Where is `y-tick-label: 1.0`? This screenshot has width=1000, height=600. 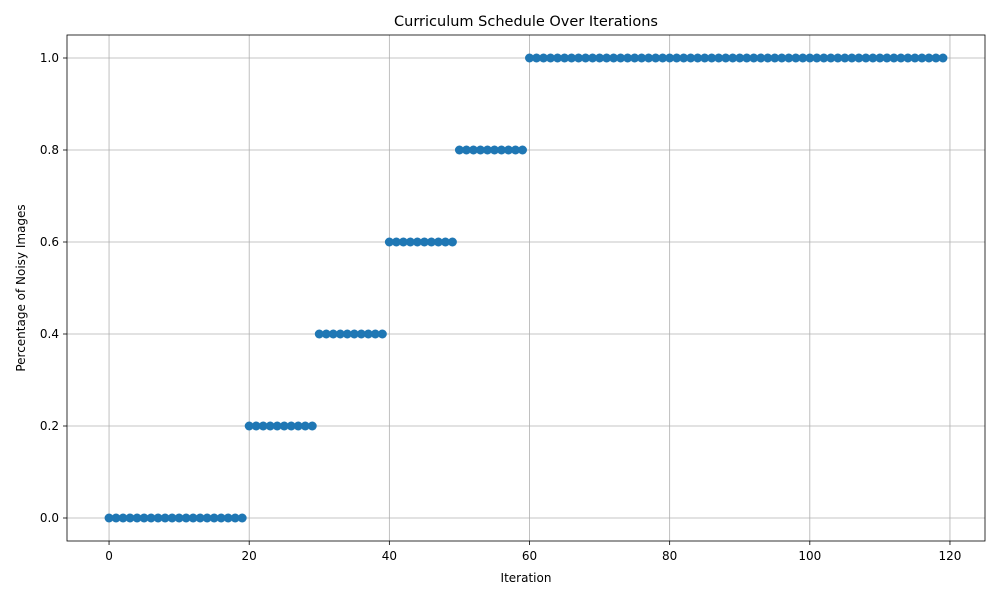
y-tick-label: 1.0 is located at coordinates (49, 58).